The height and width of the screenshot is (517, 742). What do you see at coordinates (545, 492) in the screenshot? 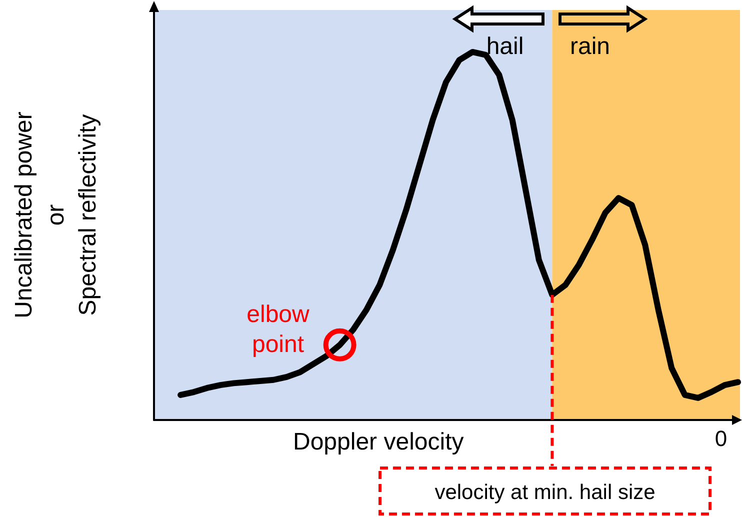
I see `text: velocity at min. hail size` at bounding box center [545, 492].